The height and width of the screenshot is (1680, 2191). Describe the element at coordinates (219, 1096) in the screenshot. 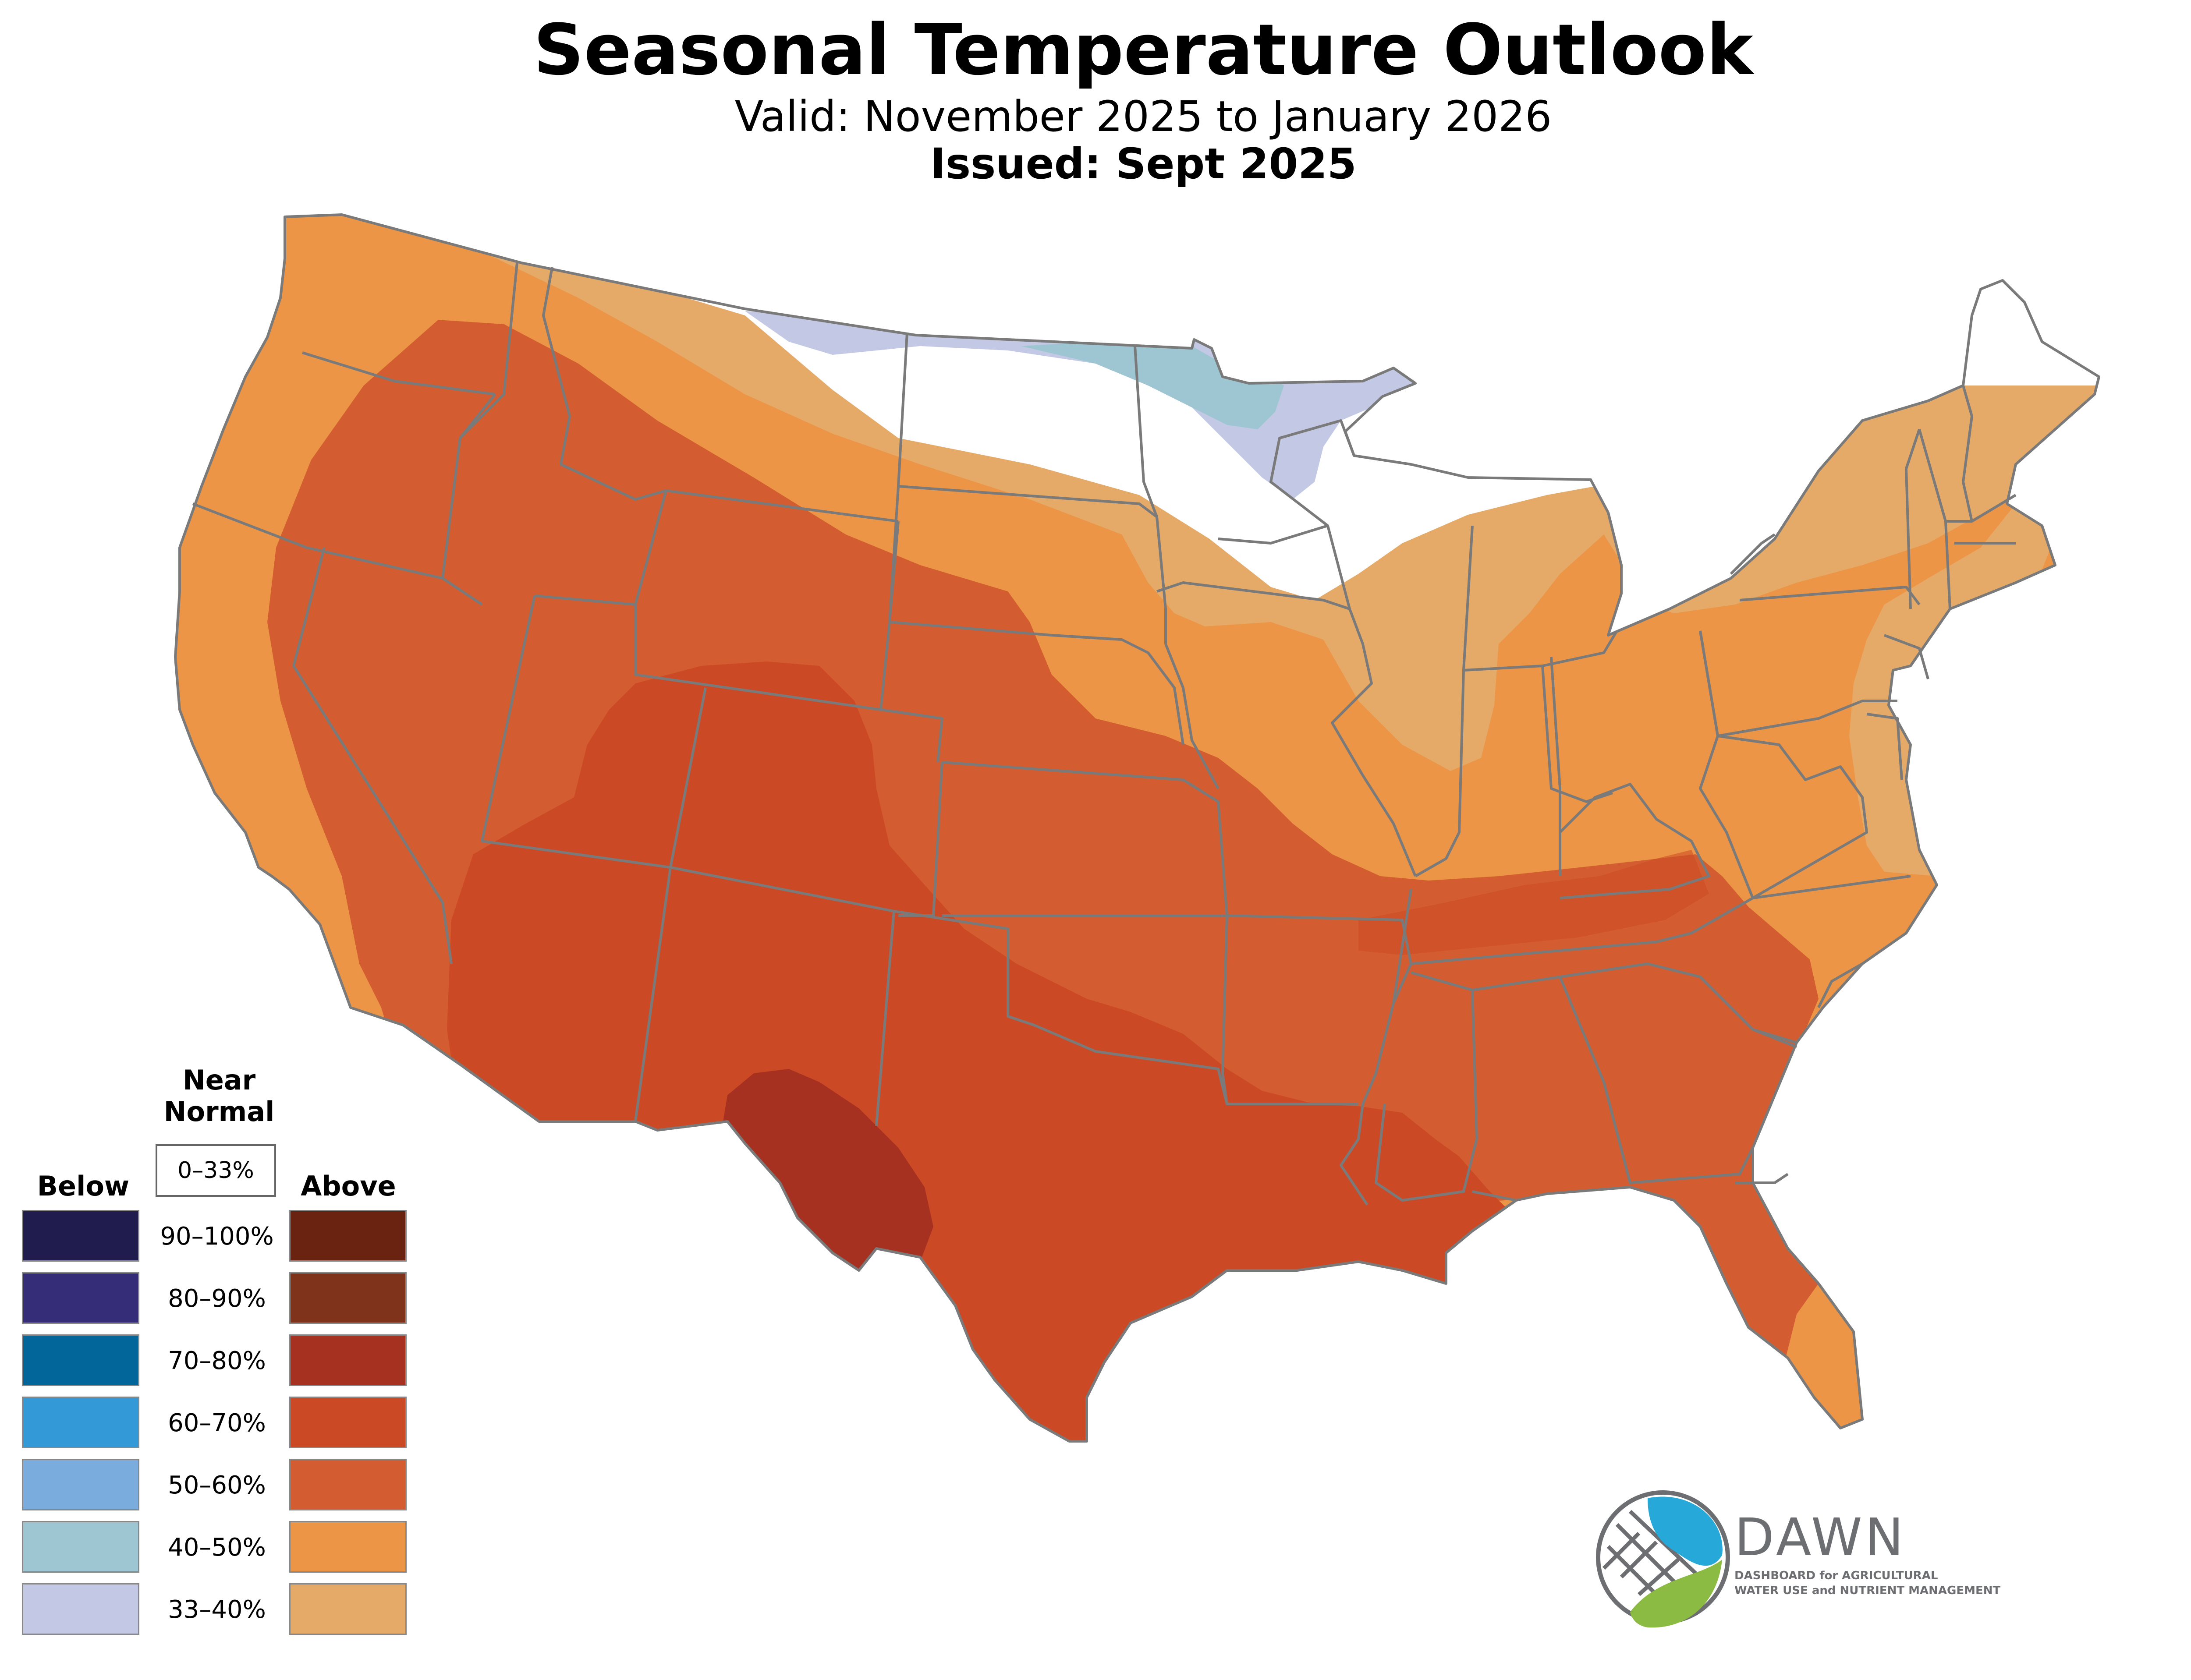

I see `legend-near-normal-heading: Near Normal` at that location.